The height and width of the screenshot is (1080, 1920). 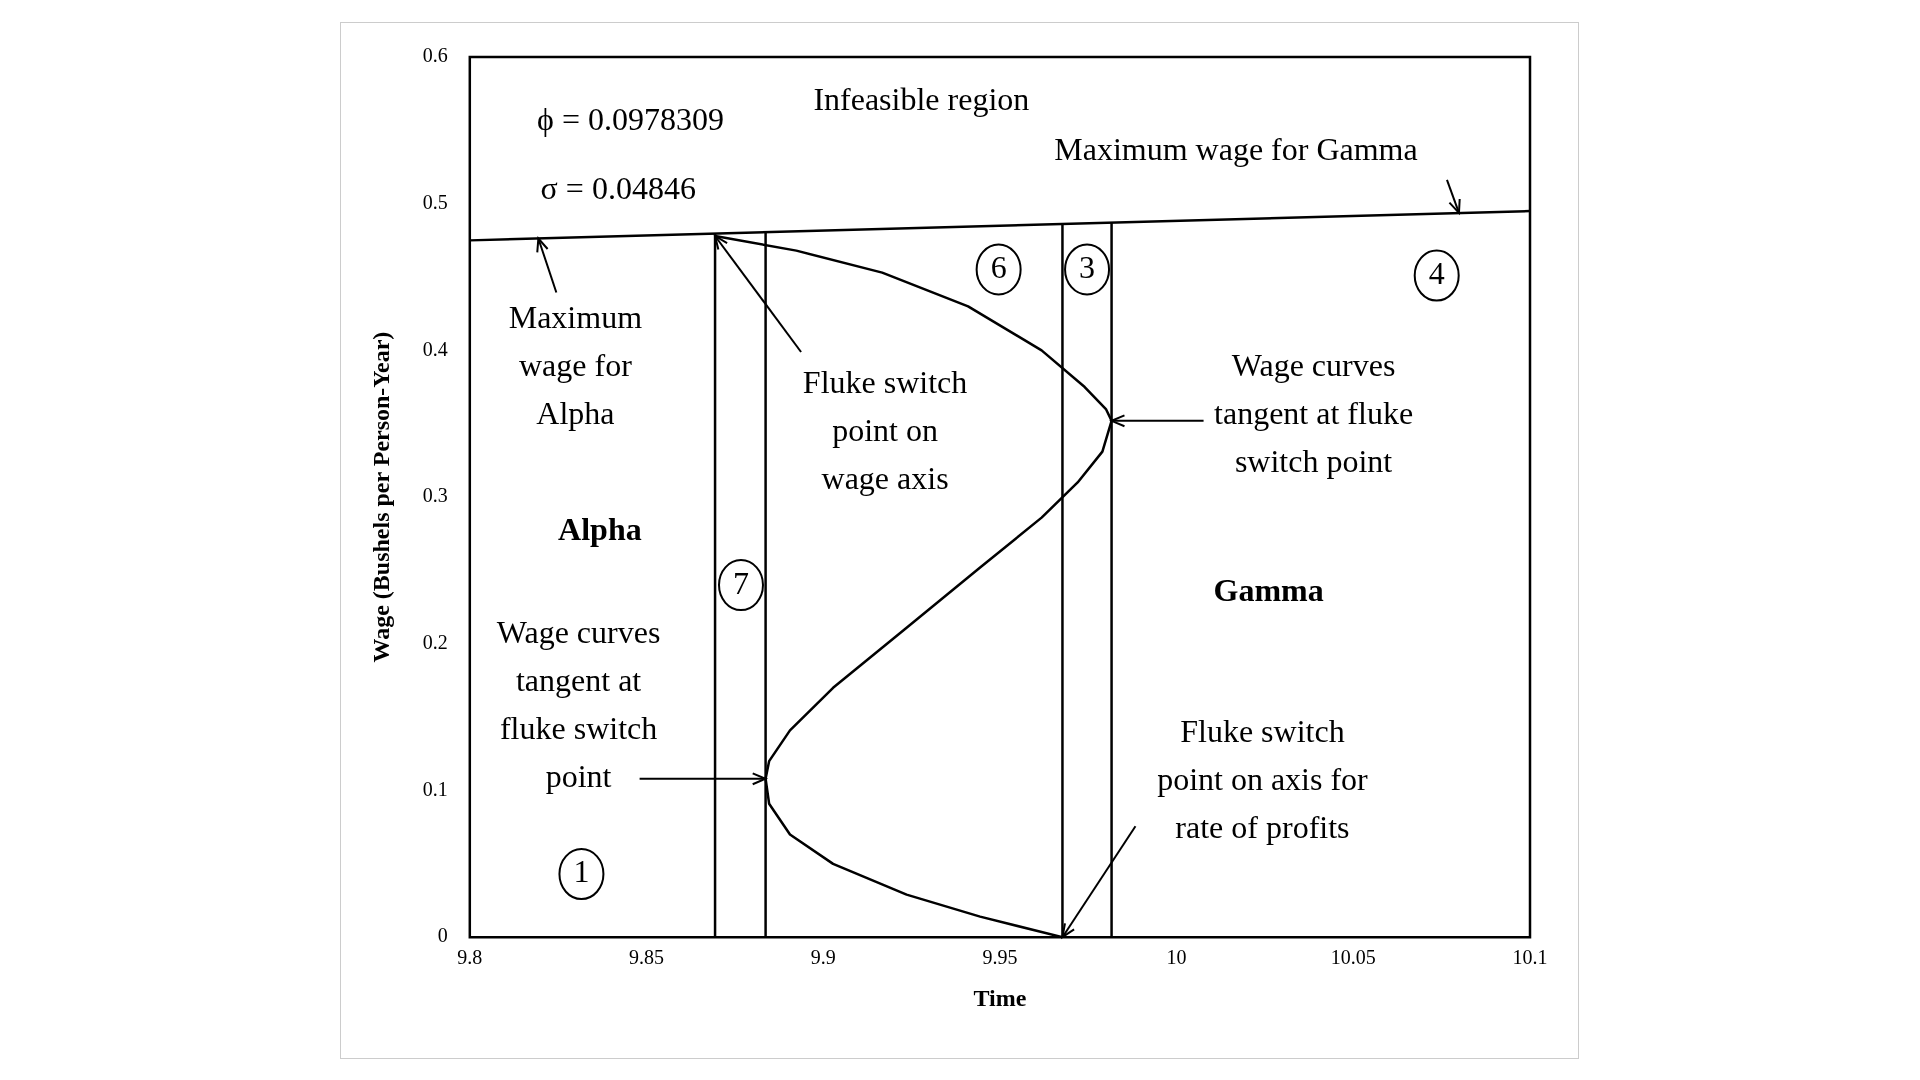 I want to click on annotation: 3, so click(x=1087, y=266).